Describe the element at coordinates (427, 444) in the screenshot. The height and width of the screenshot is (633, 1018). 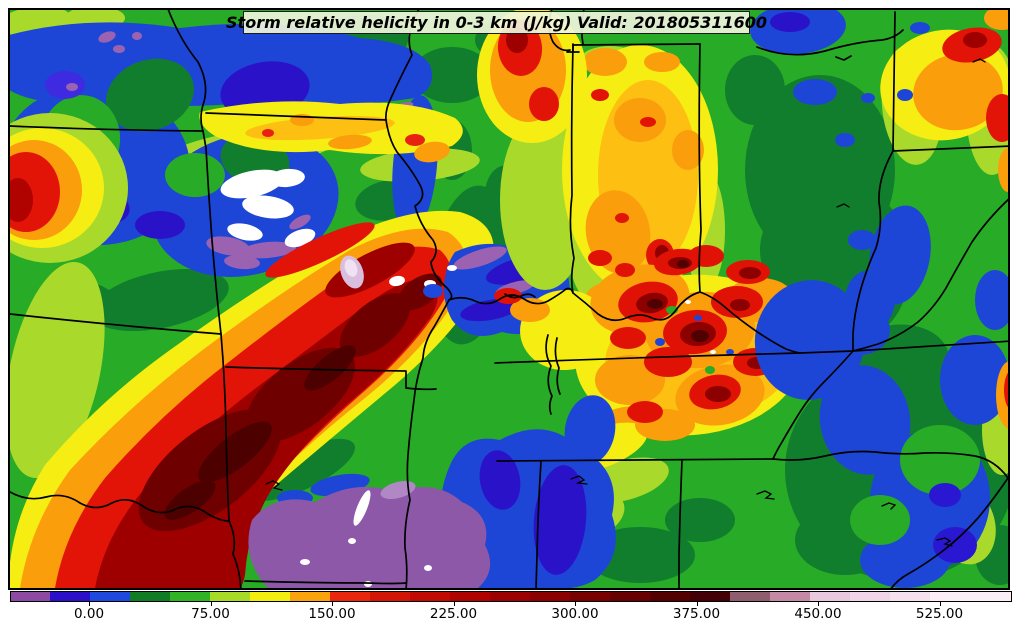
I see `border-mississippi-river-south` at that location.